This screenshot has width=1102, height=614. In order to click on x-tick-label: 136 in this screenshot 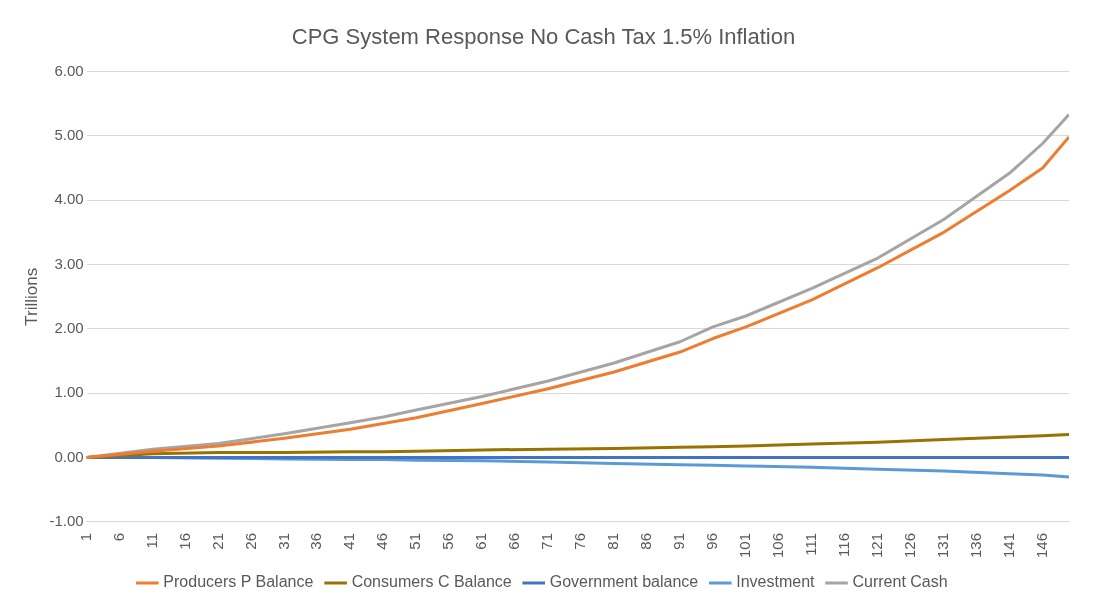, I will do `click(975, 545)`.